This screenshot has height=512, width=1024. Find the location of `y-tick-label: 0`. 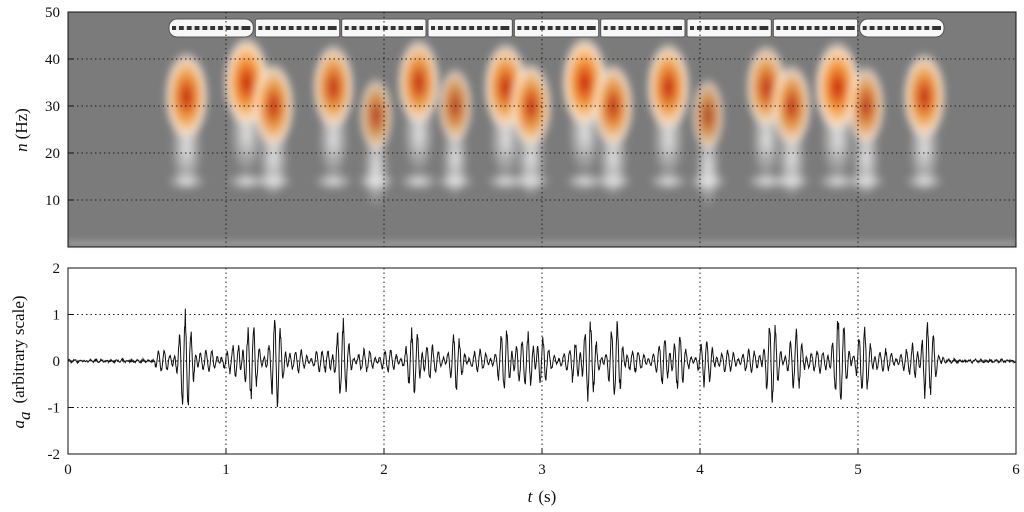

y-tick-label: 0 is located at coordinates (57, 362).